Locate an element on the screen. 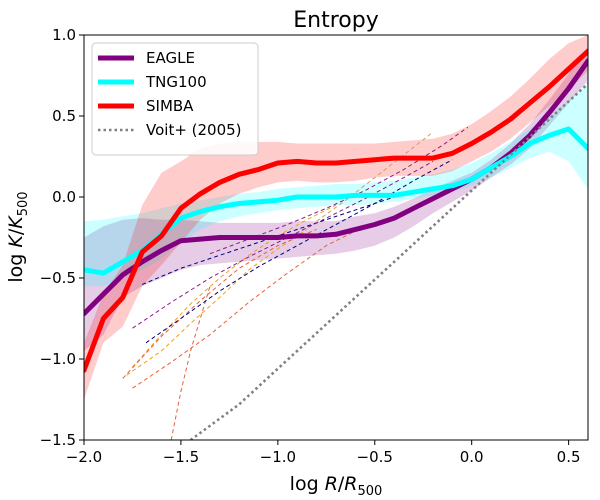  x-tick-label: −1.5 is located at coordinates (181, 457).